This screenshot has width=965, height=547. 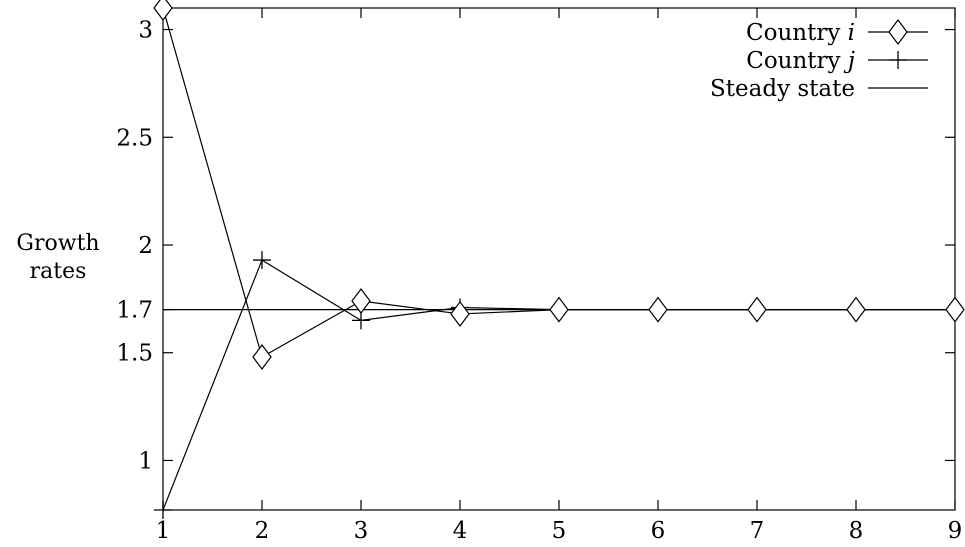 What do you see at coordinates (134, 138) in the screenshot?
I see `y-tick-label: 2.5` at bounding box center [134, 138].